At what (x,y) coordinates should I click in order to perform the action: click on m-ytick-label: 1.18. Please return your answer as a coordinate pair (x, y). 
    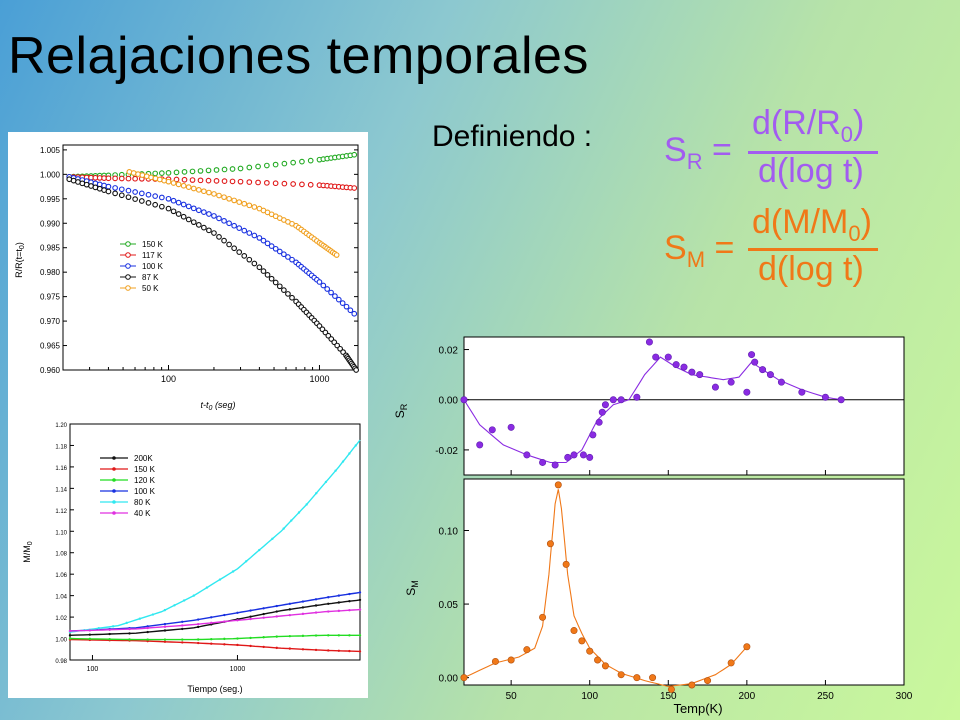
    Looking at the image, I should click on (61, 447).